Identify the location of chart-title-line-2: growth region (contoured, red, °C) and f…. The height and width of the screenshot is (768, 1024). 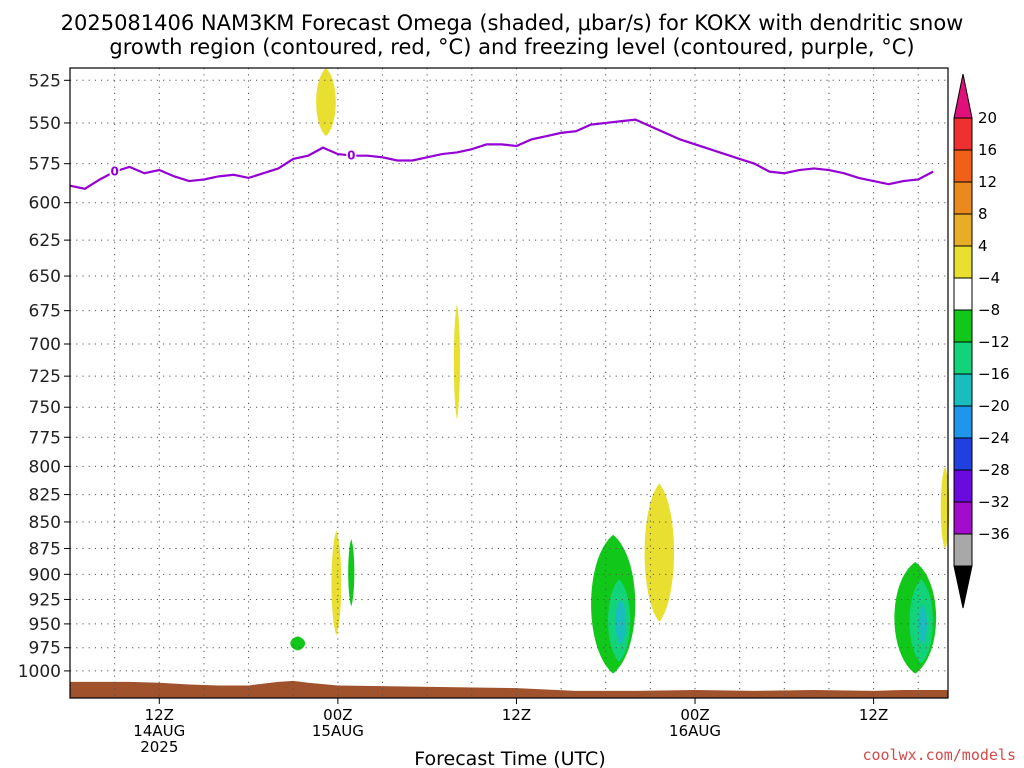
(511, 47).